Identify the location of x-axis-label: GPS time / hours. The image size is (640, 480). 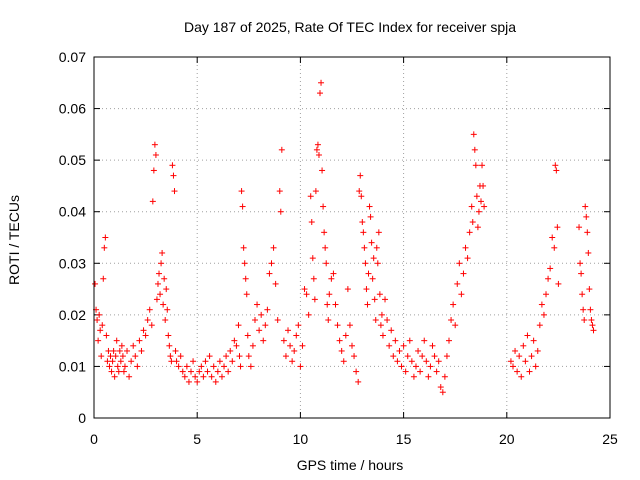
(350, 465).